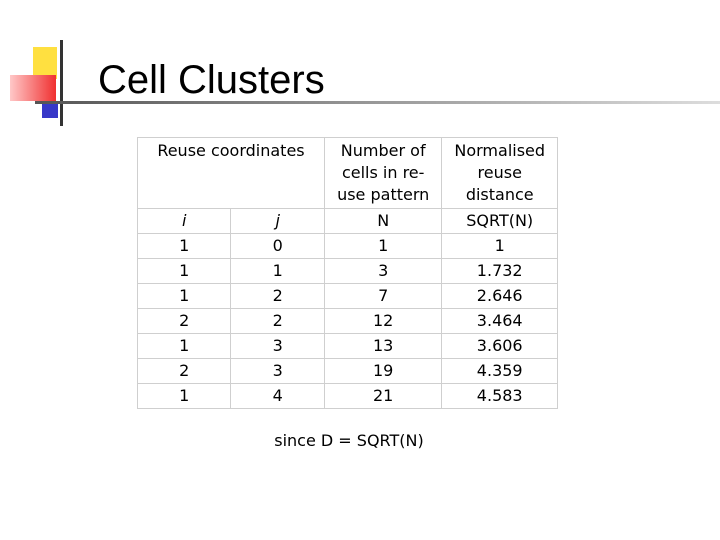  What do you see at coordinates (499, 321) in the screenshot?
I see `data-cell: 3.464` at bounding box center [499, 321].